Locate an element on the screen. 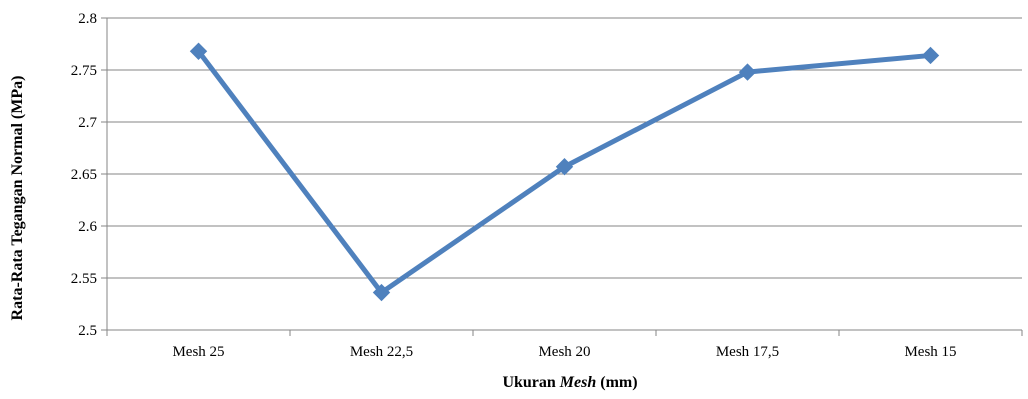  y-tick-label: 2.75 is located at coordinates (84, 71).